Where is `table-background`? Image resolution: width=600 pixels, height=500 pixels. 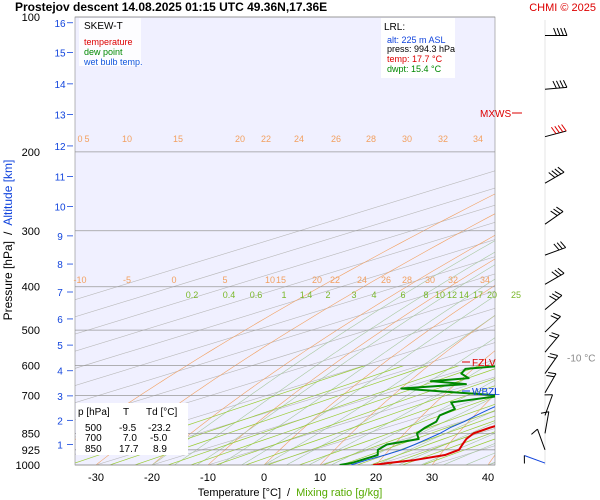
table-background is located at coordinates (132, 429).